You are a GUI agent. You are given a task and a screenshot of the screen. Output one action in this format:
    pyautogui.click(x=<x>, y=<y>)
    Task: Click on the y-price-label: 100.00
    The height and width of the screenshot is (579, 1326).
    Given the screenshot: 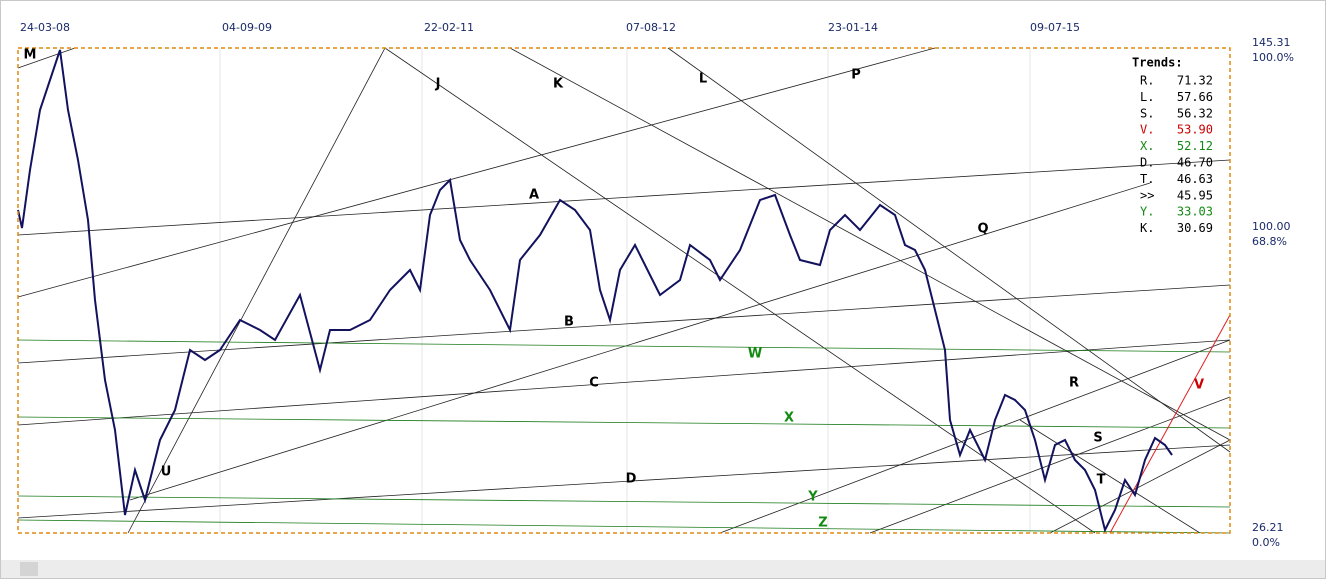 What is the action you would take?
    pyautogui.click(x=1271, y=226)
    